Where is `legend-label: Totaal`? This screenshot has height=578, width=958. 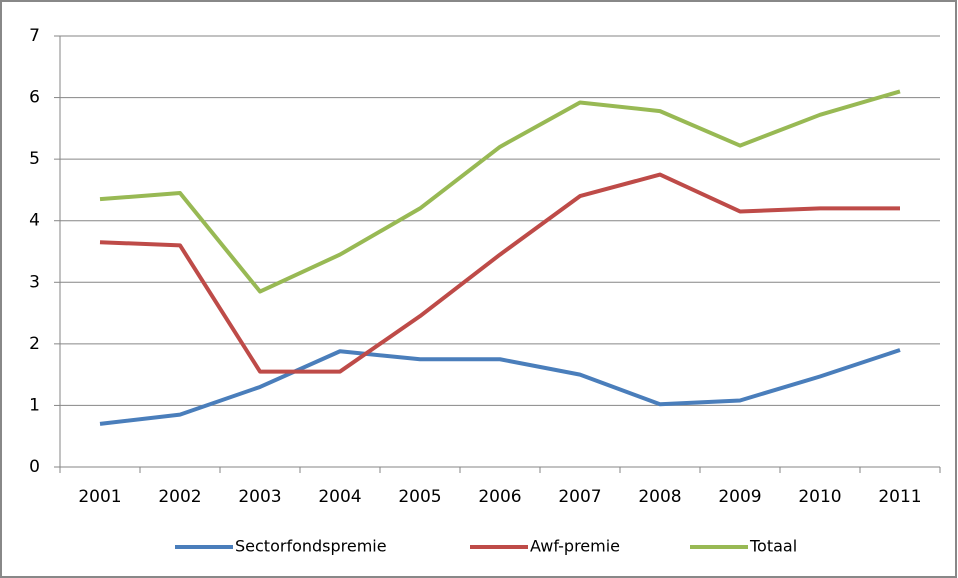 legend-label: Totaal is located at coordinates (773, 546).